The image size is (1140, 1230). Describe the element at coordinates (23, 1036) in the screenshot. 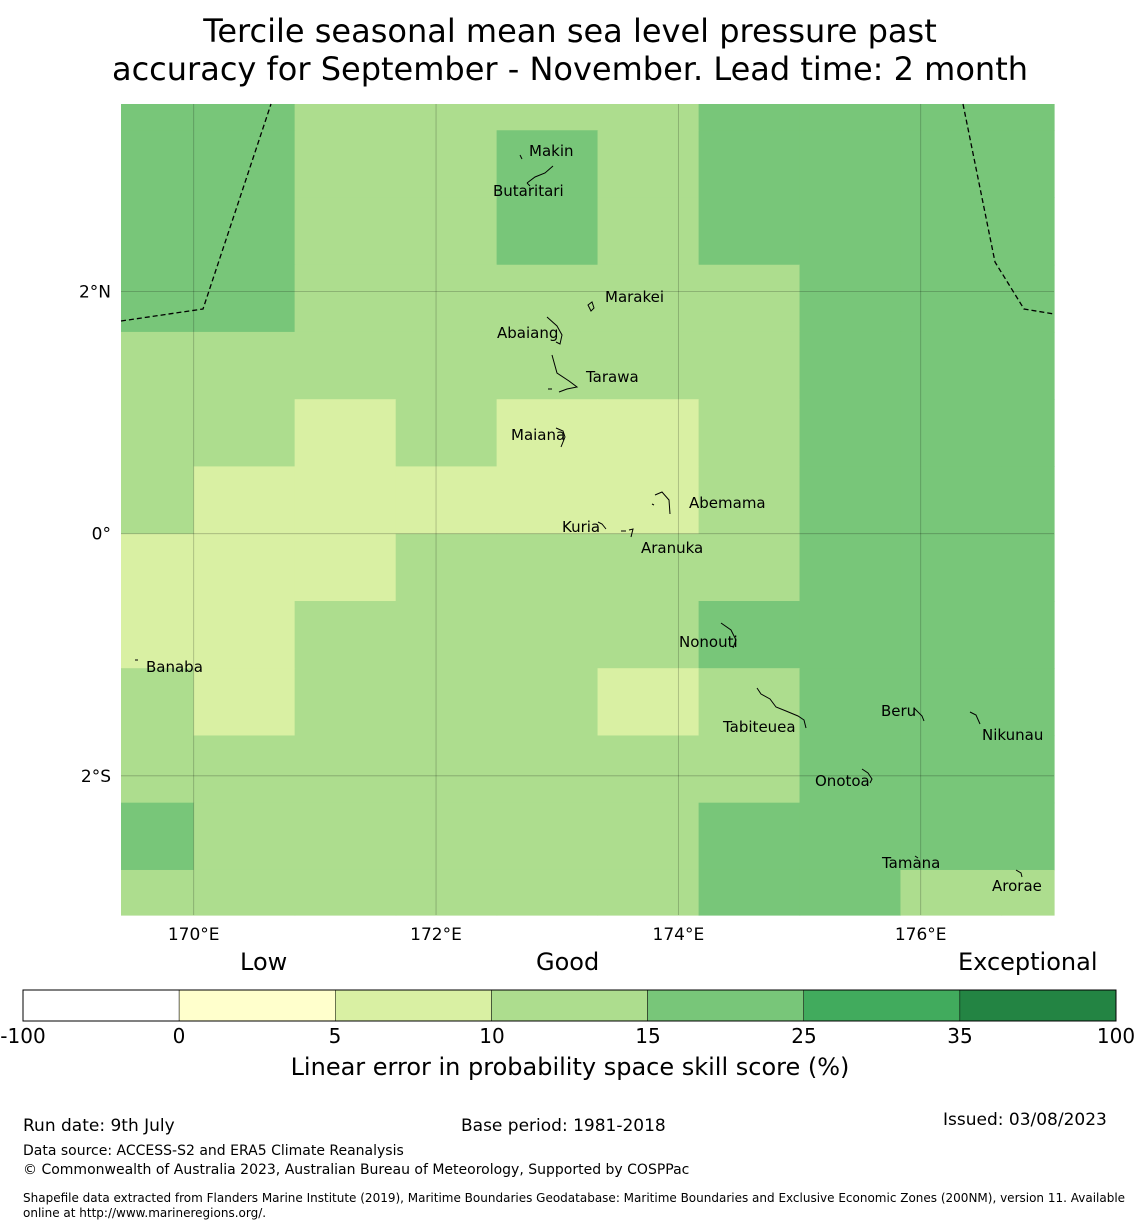

I see `colorbar-tick: -100` at that location.